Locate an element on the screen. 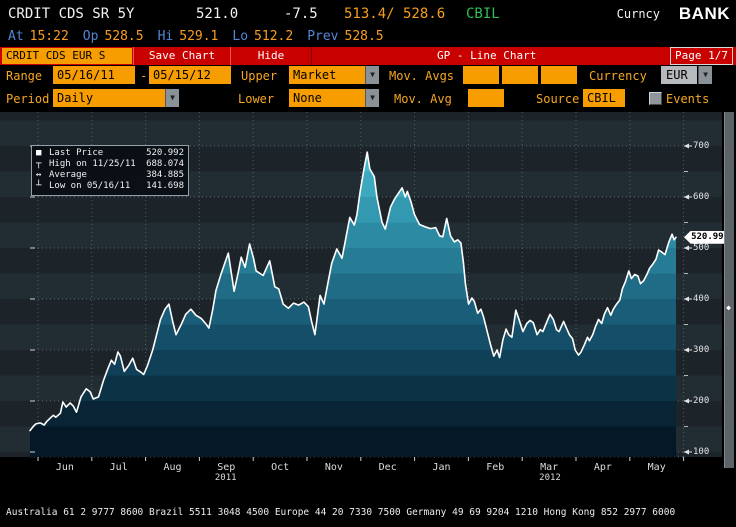  range-end-input: 05/15/12 is located at coordinates (190, 75).